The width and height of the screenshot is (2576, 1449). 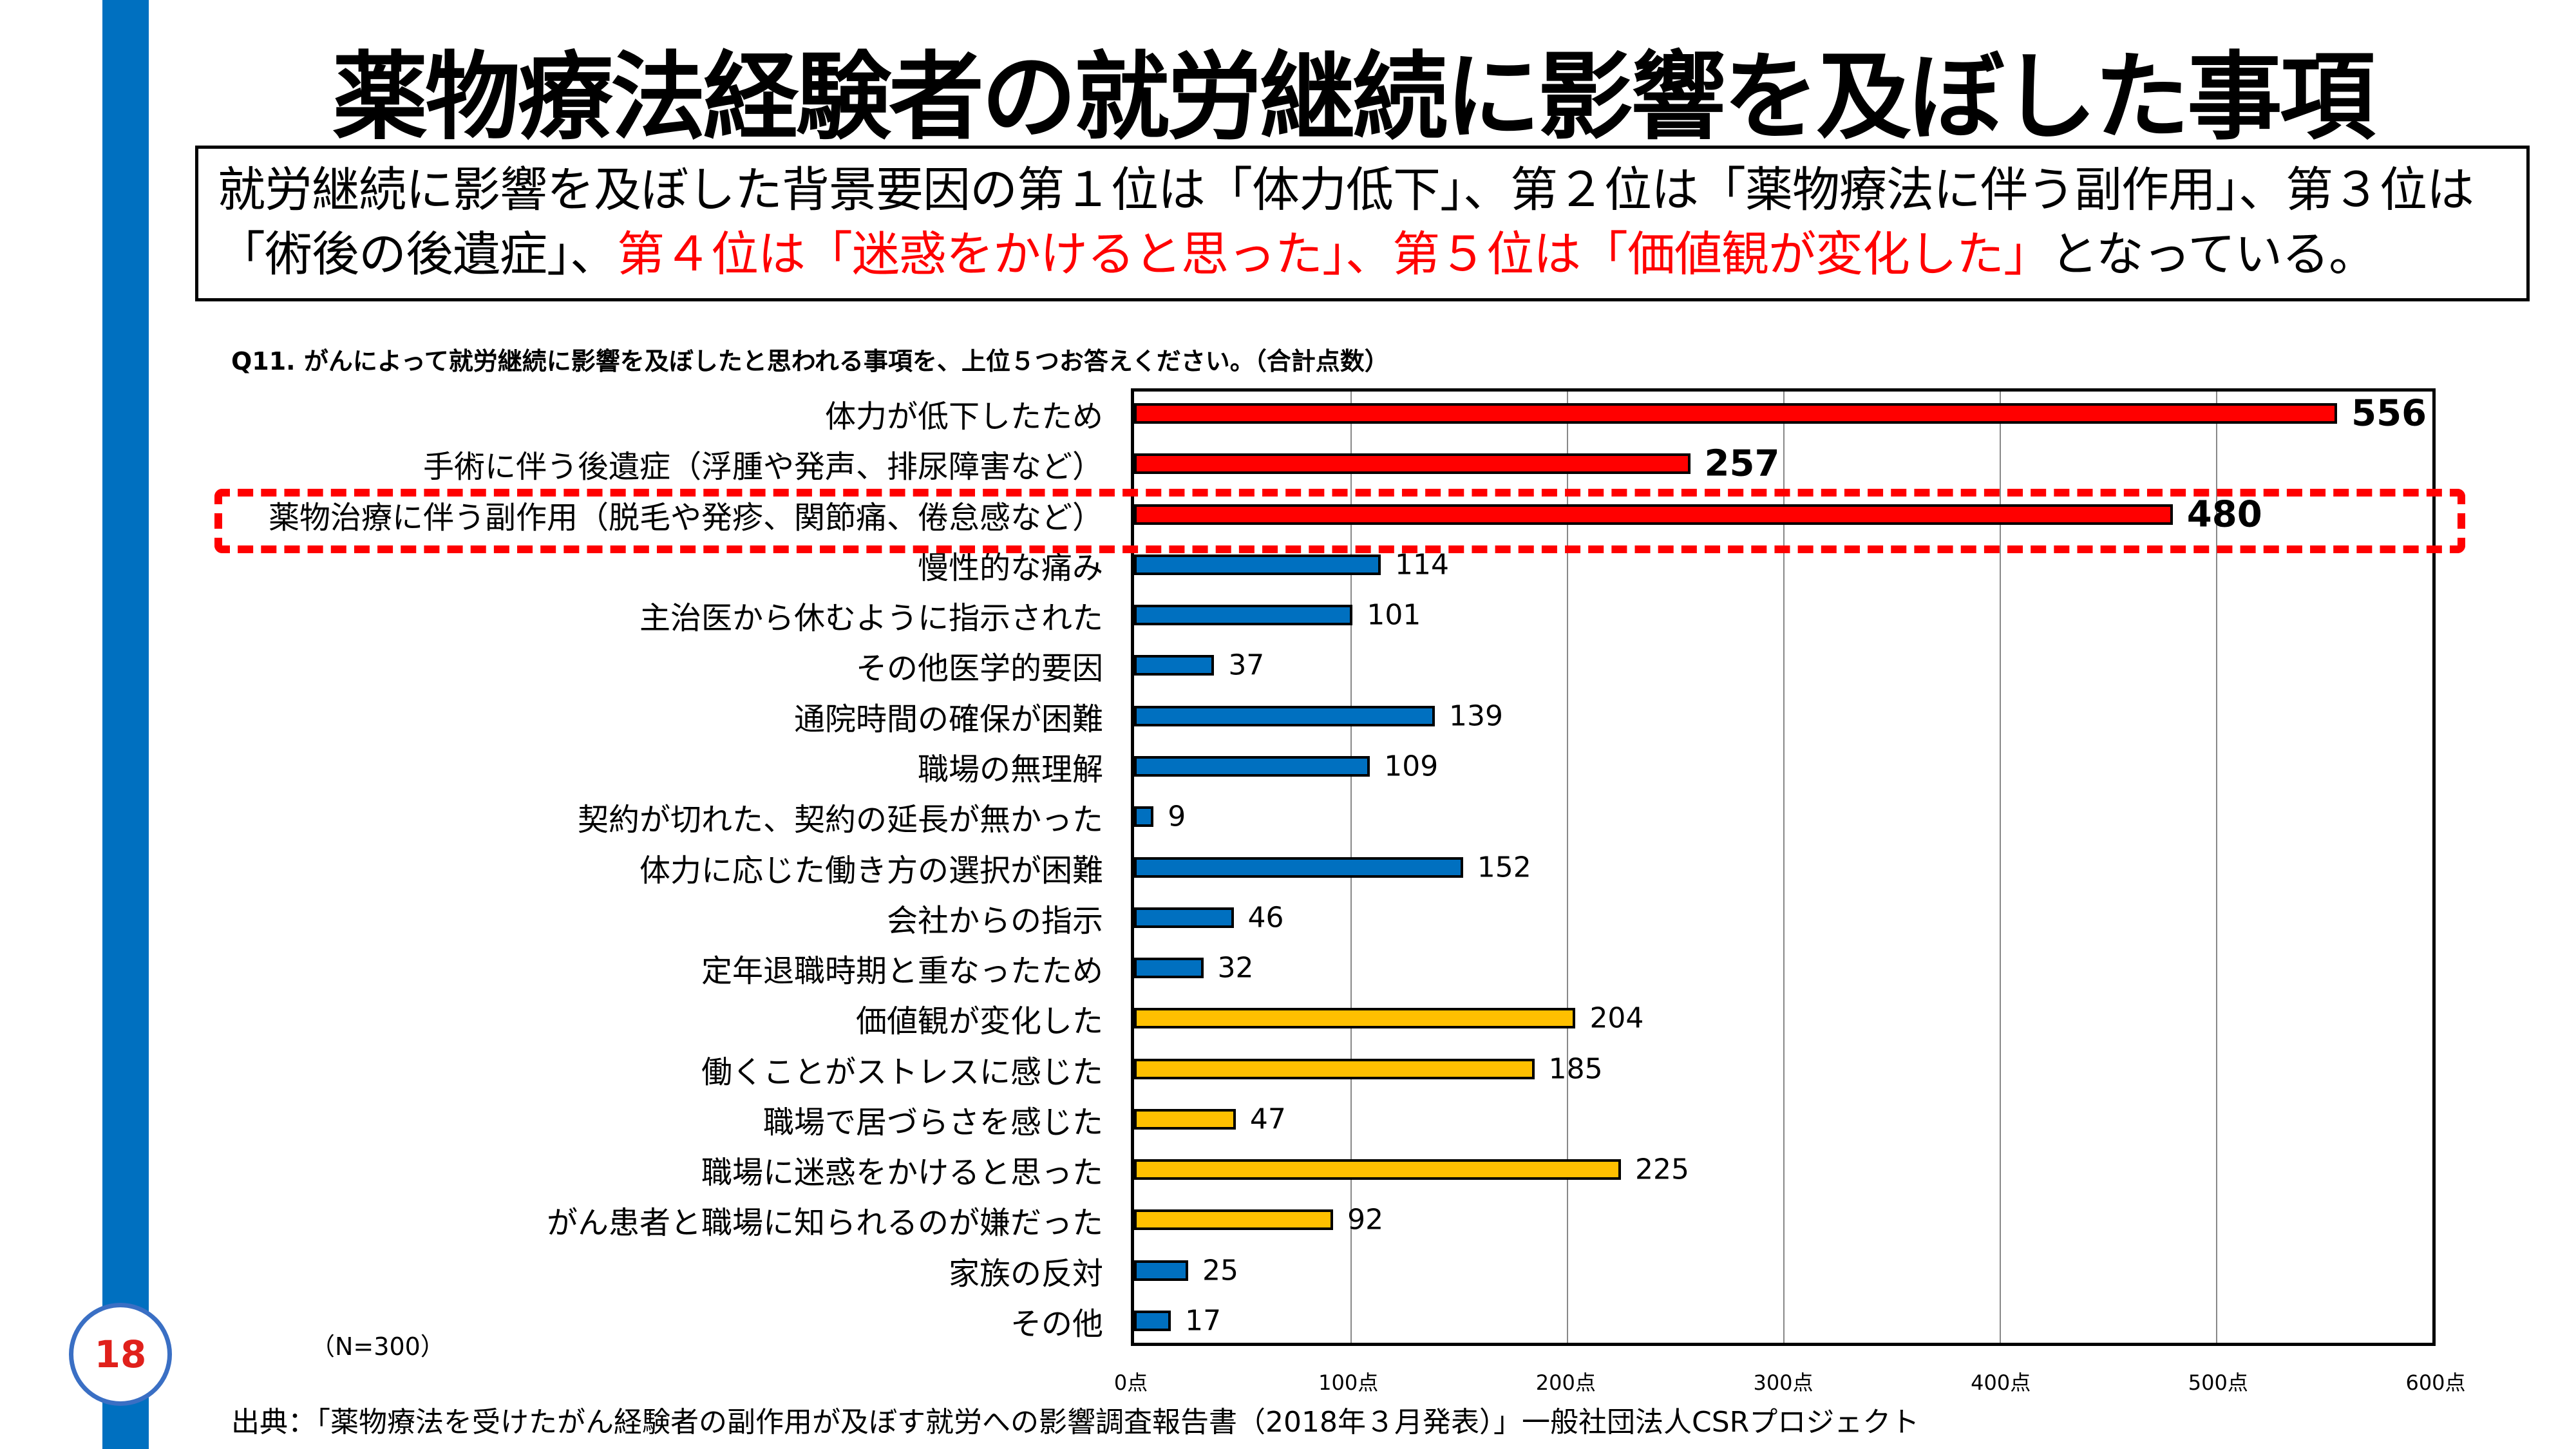 What do you see at coordinates (840, 820) in the screenshot?
I see `category-label: 契約が切れた、契約の延長が無かった` at bounding box center [840, 820].